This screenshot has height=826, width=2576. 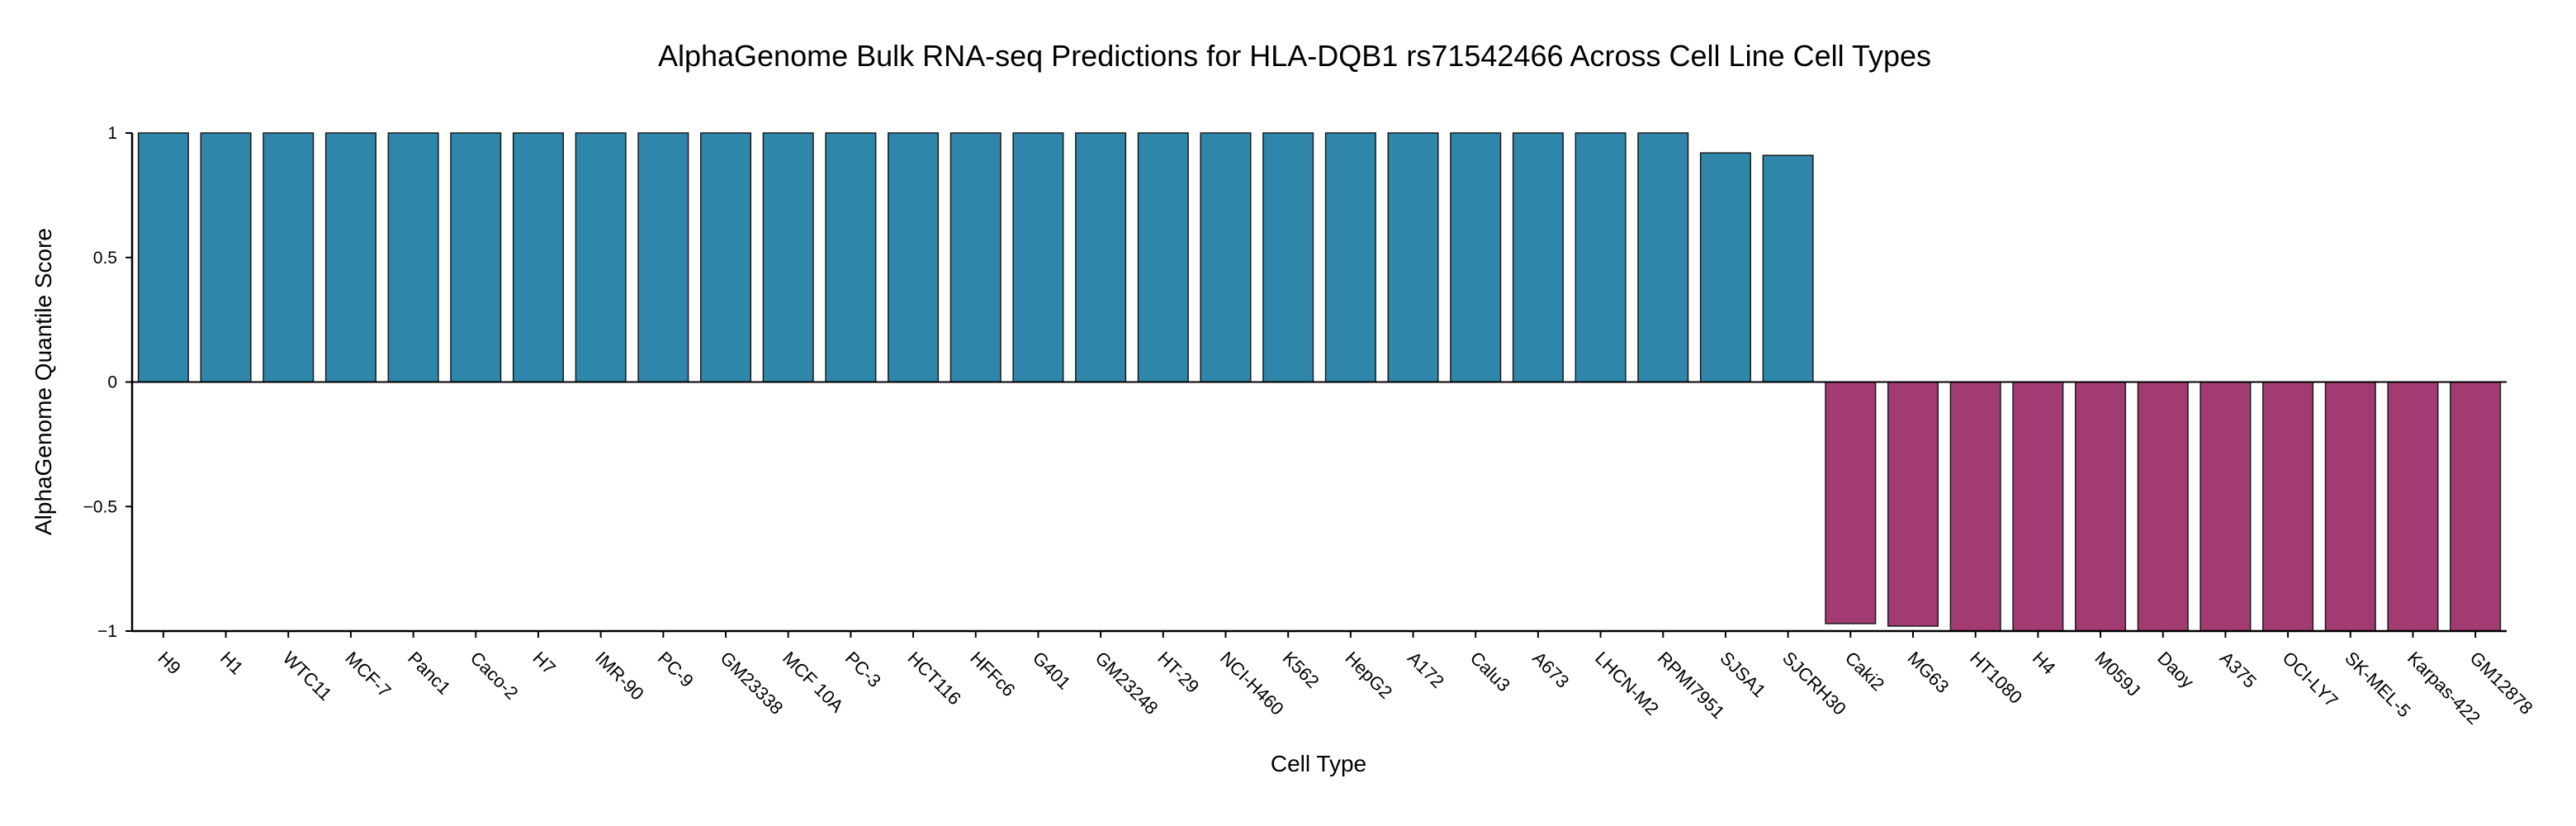 What do you see at coordinates (1663, 257) in the screenshot?
I see `bar-rpmi7951` at bounding box center [1663, 257].